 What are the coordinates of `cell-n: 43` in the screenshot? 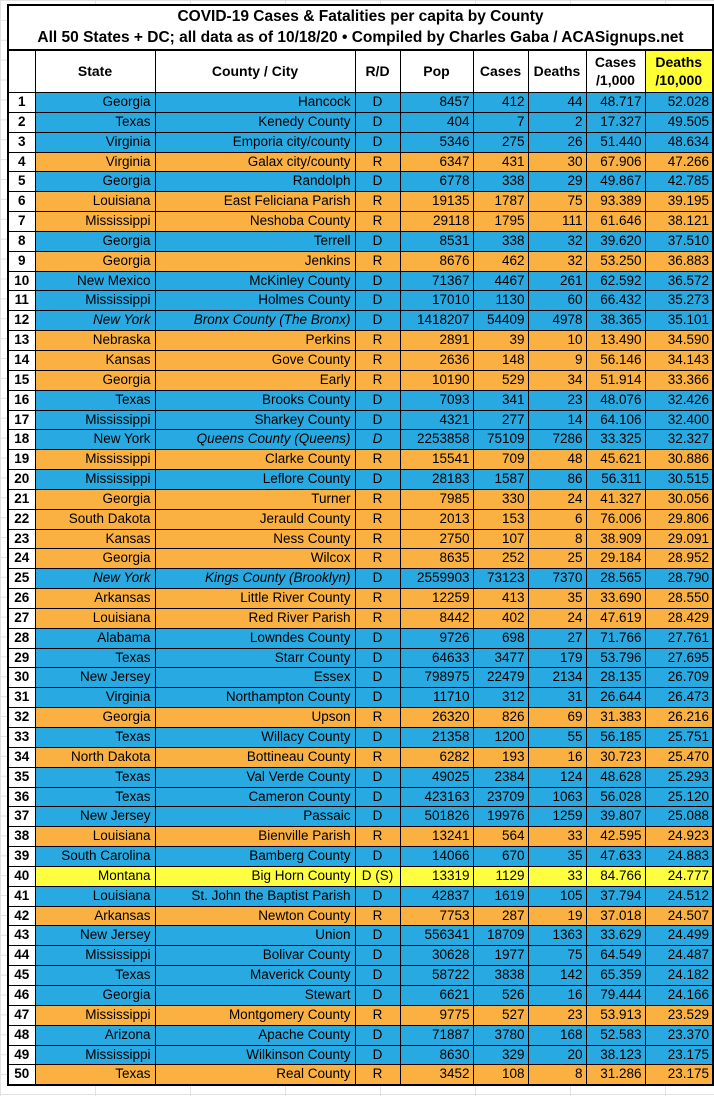 It's located at (21, 936).